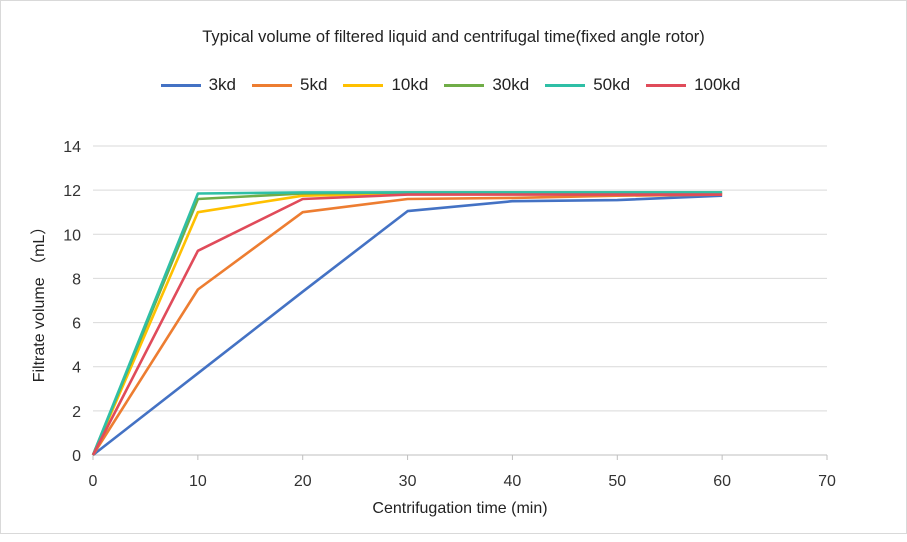 This screenshot has width=907, height=542. Describe the element at coordinates (72, 191) in the screenshot. I see `y-tick-label: 12` at that location.